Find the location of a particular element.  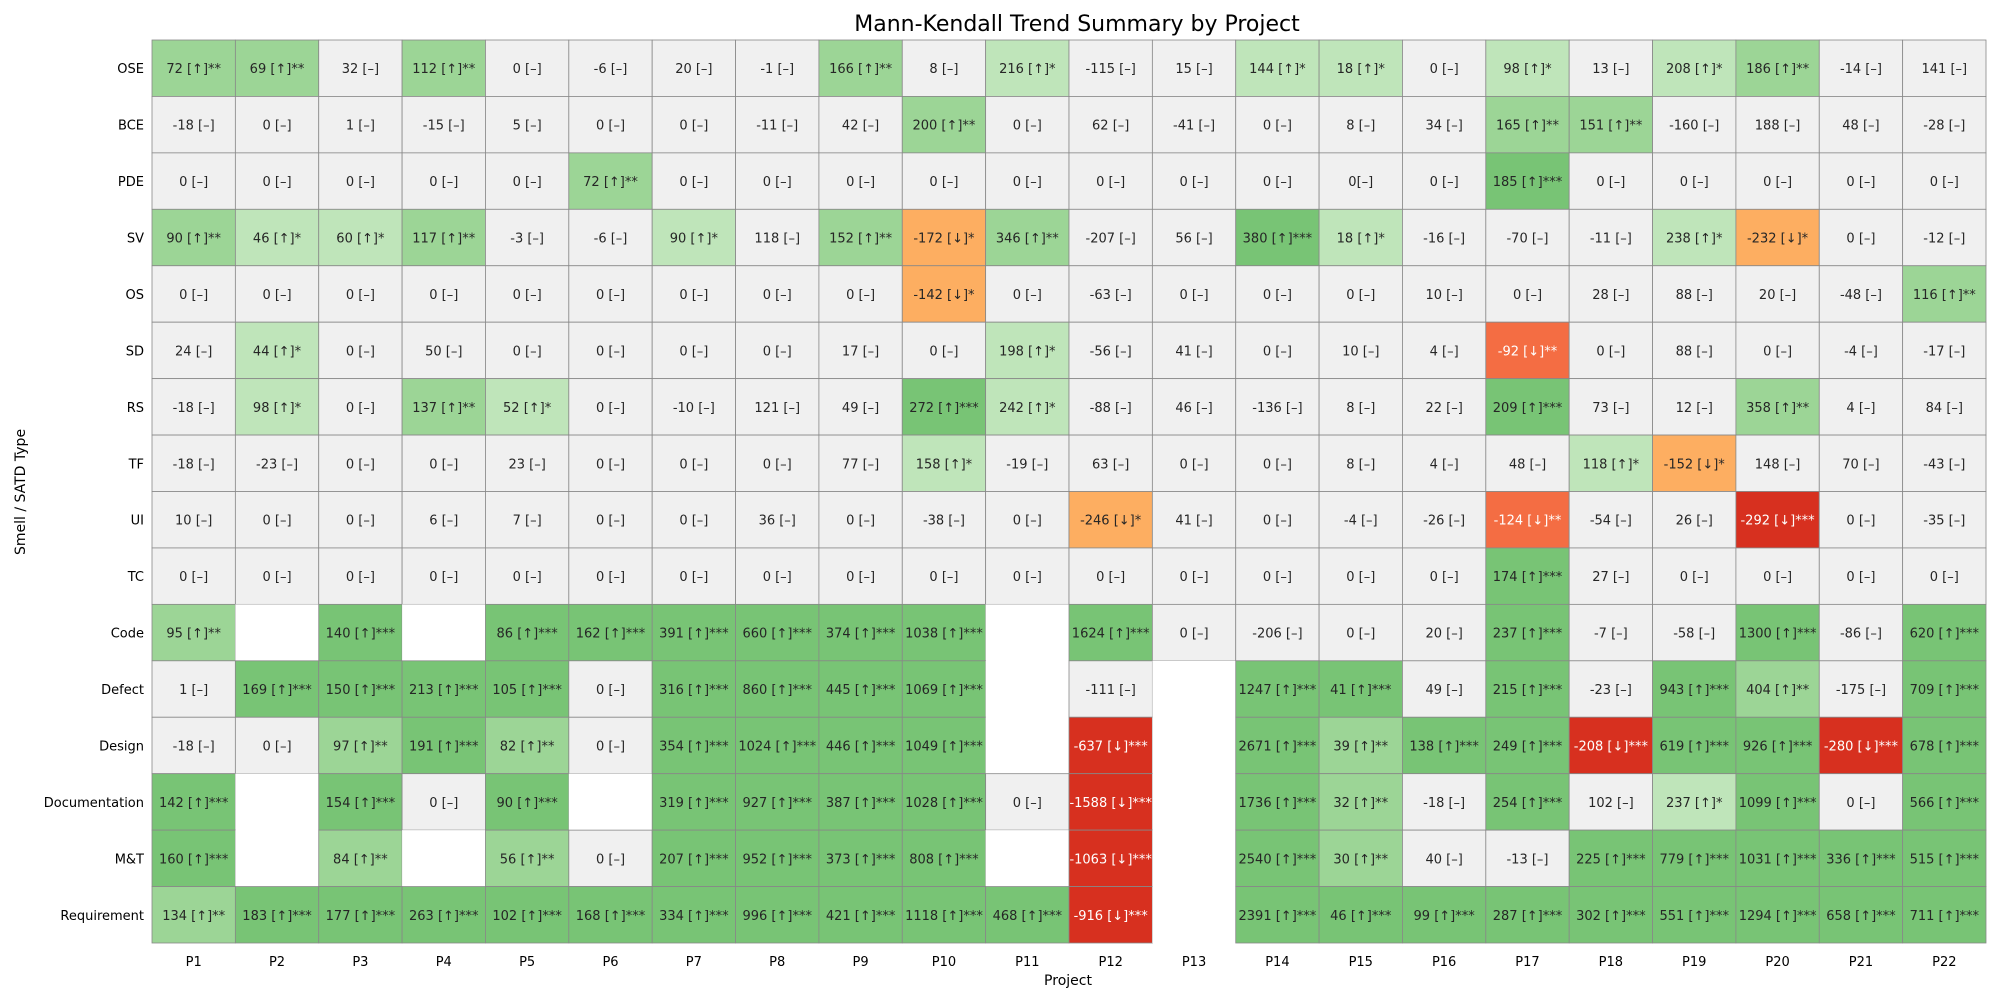

x-tick-label: P11 is located at coordinates (1027, 962).